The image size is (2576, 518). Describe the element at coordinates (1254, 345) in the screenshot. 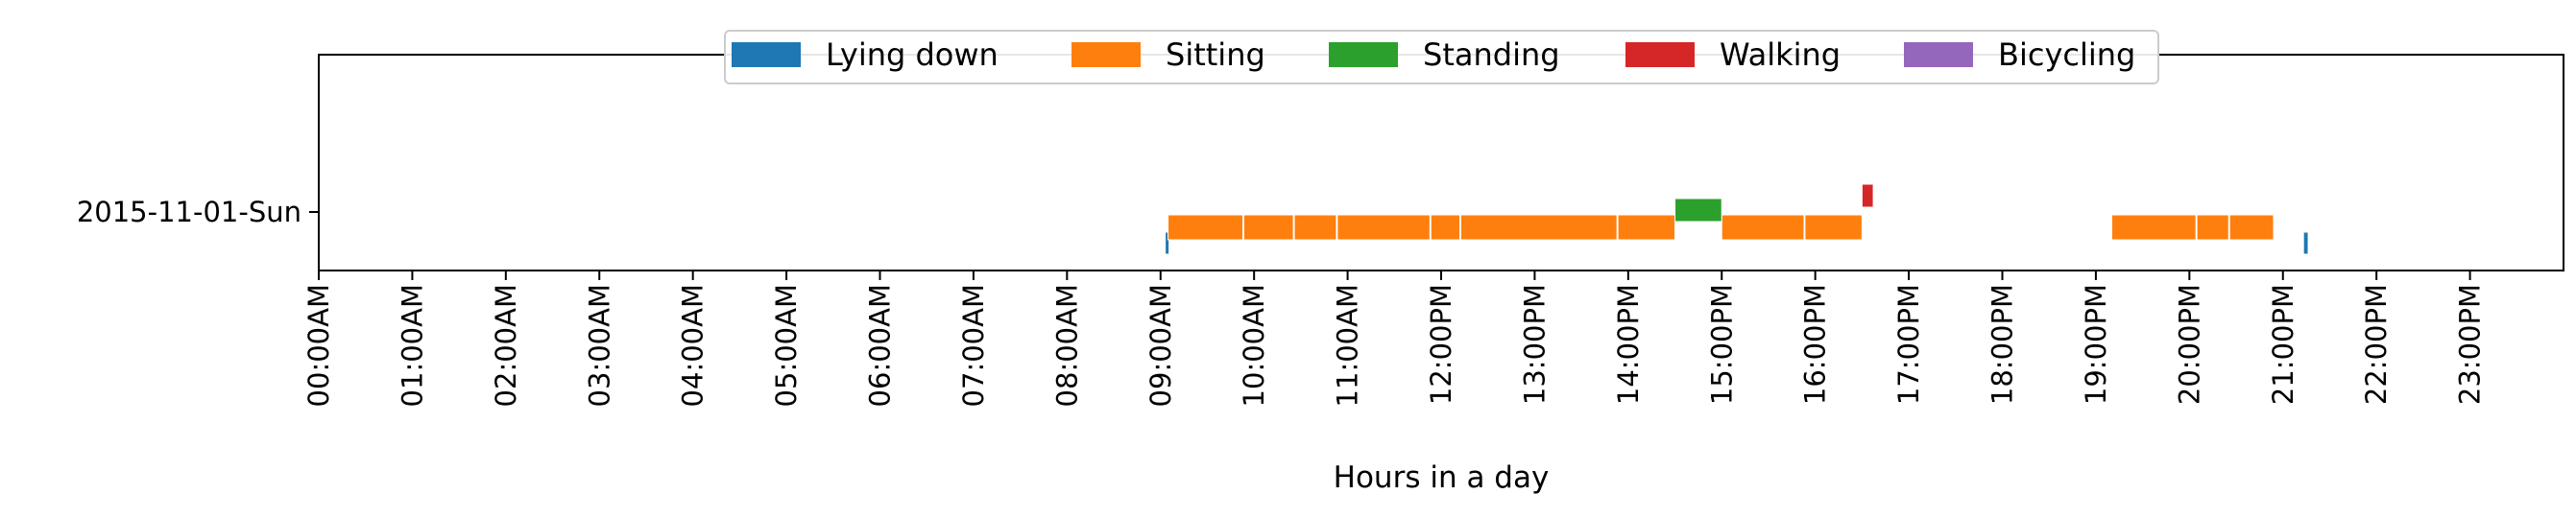

I see `x-tick-label: 10:00AM` at that location.